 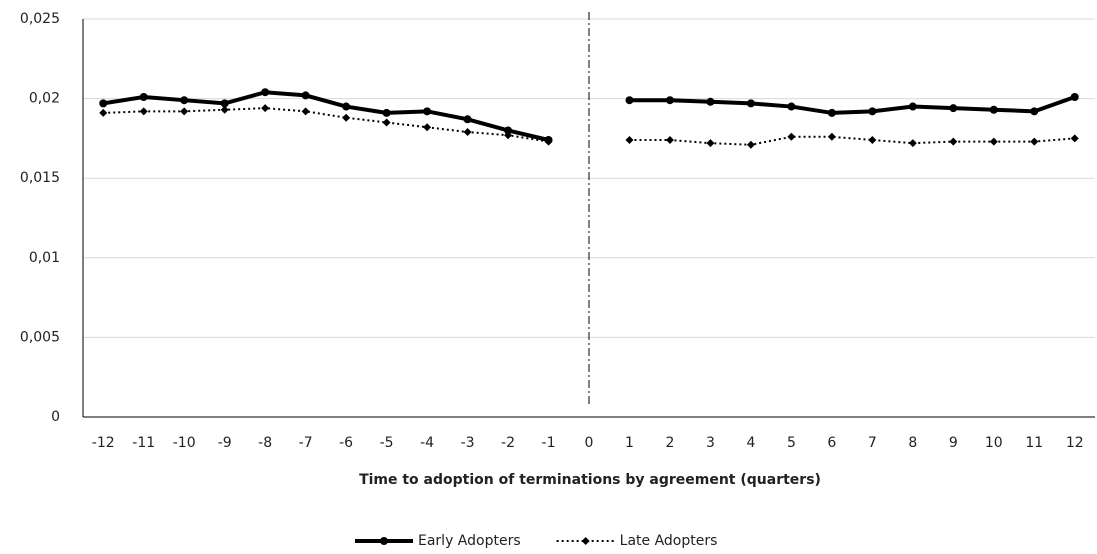 What do you see at coordinates (1075, 443) in the screenshot?
I see `x-tick-label: 12` at bounding box center [1075, 443].